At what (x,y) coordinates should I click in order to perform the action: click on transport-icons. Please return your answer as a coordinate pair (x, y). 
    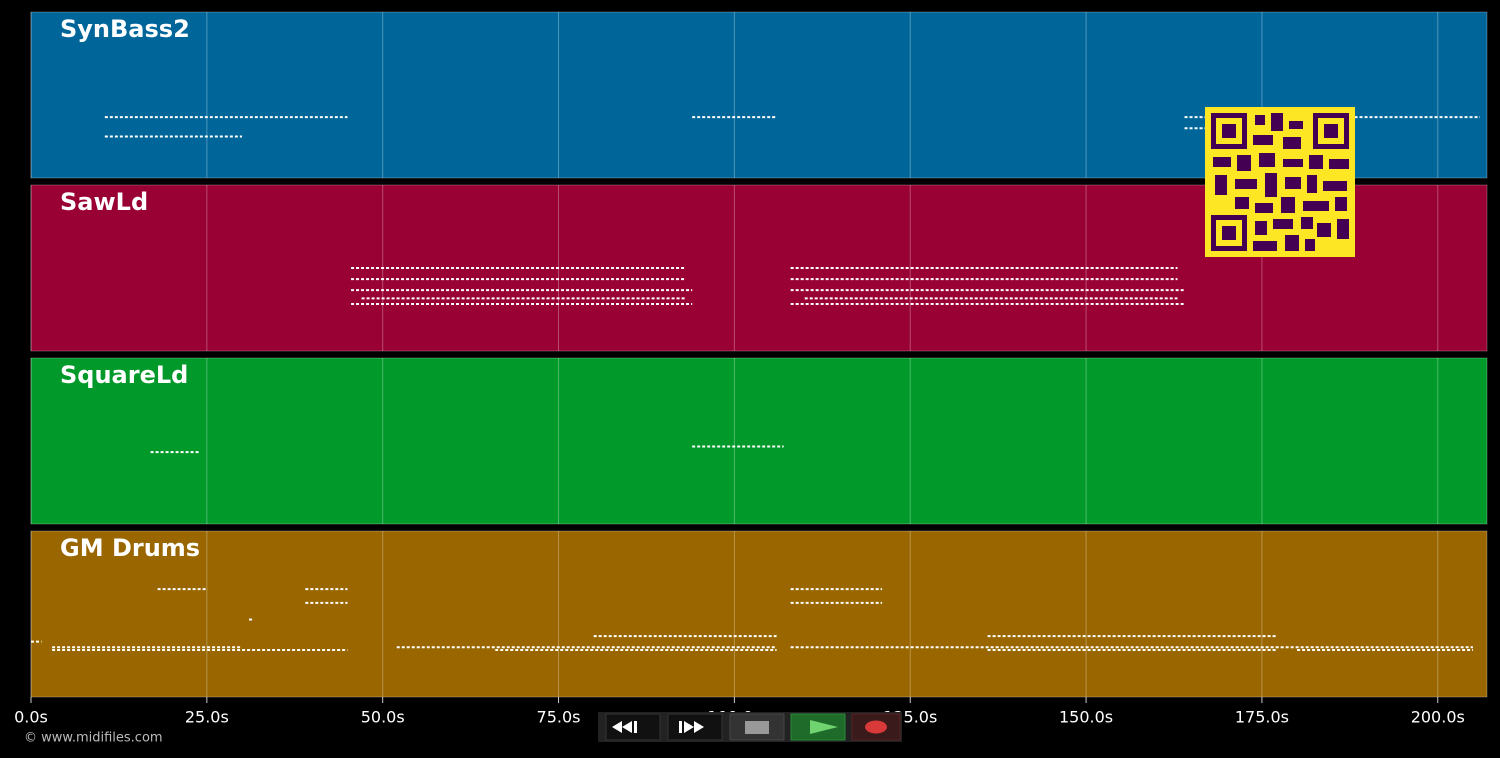
    Looking at the image, I should click on (753, 727).